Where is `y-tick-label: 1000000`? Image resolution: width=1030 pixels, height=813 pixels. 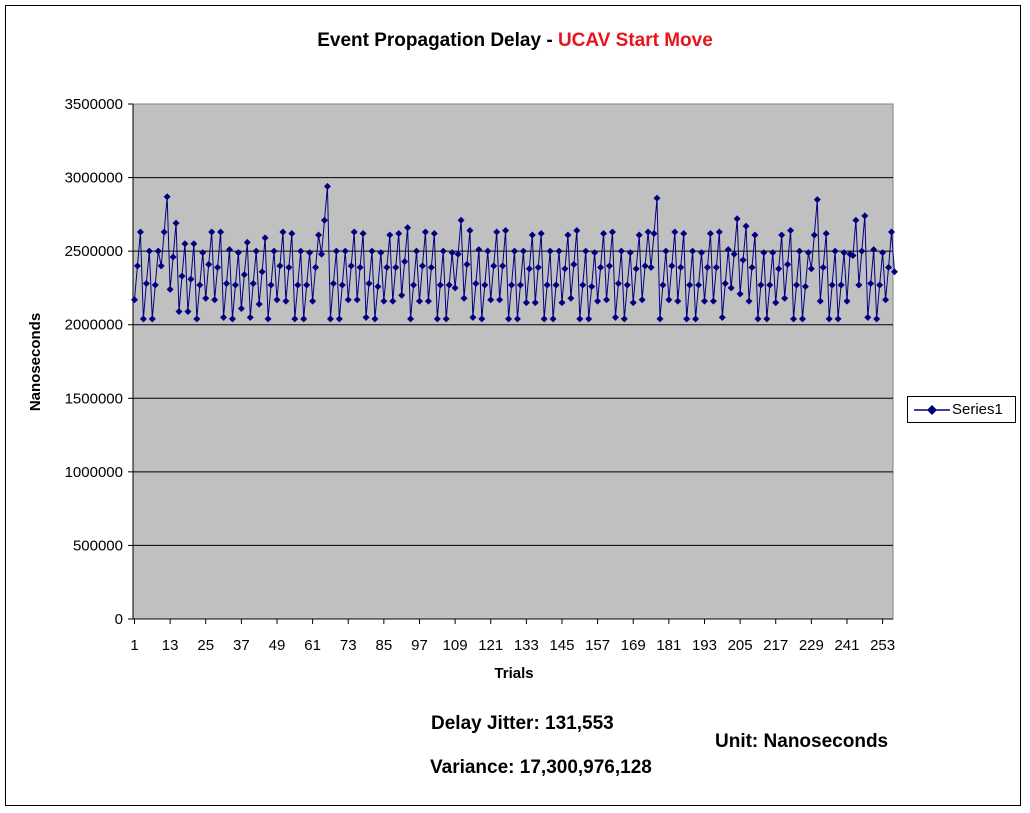
y-tick-label: 1000000 is located at coordinates (94, 472).